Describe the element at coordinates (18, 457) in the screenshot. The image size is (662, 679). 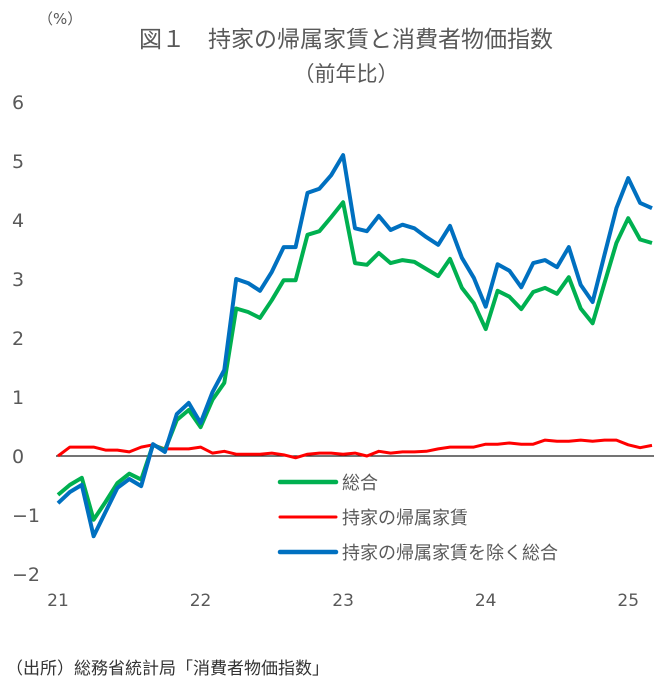
I see `y-tick-label: 0` at that location.